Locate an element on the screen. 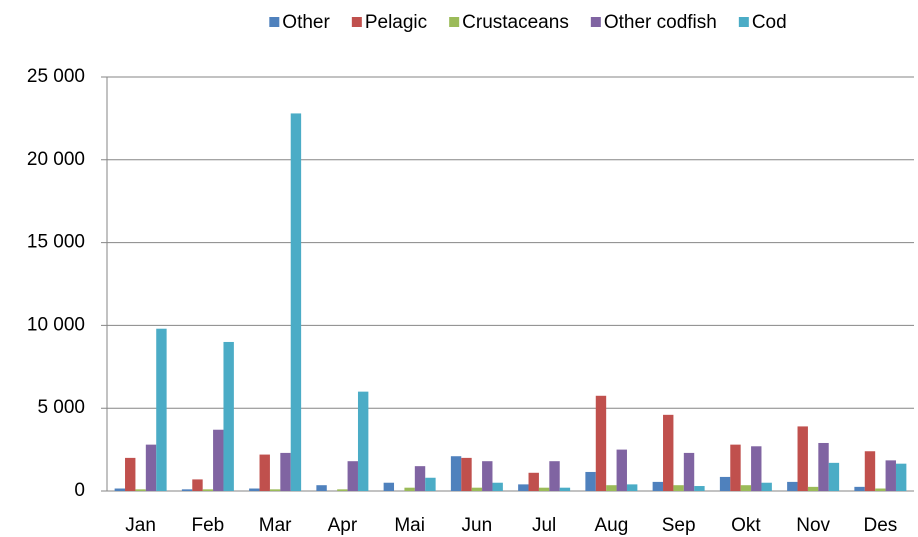 The width and height of the screenshot is (918, 537). x-tick-label: Jan is located at coordinates (140, 525).